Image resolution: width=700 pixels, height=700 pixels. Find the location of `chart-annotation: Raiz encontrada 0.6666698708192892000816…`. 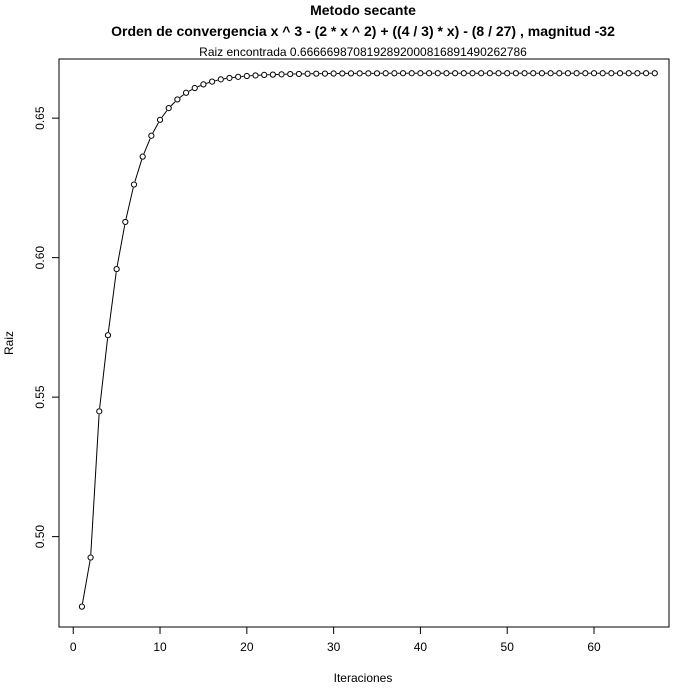

chart-annotation: Raiz encontrada 0.6666698708192892000816… is located at coordinates (363, 52).